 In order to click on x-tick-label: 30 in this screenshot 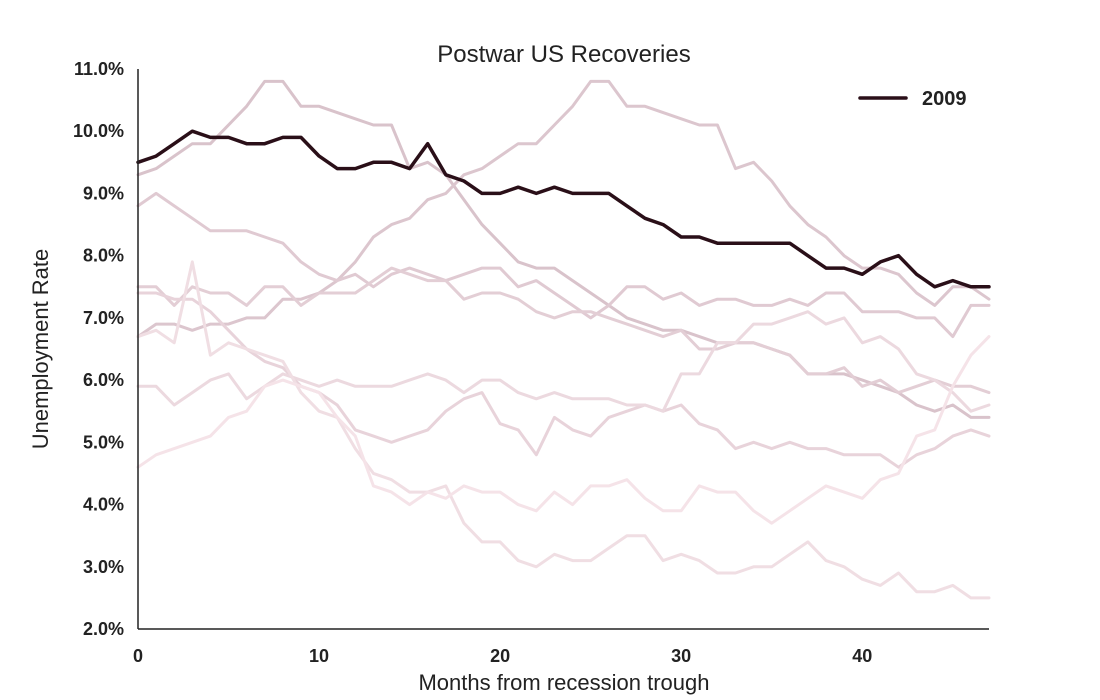, I will do `click(681, 656)`.